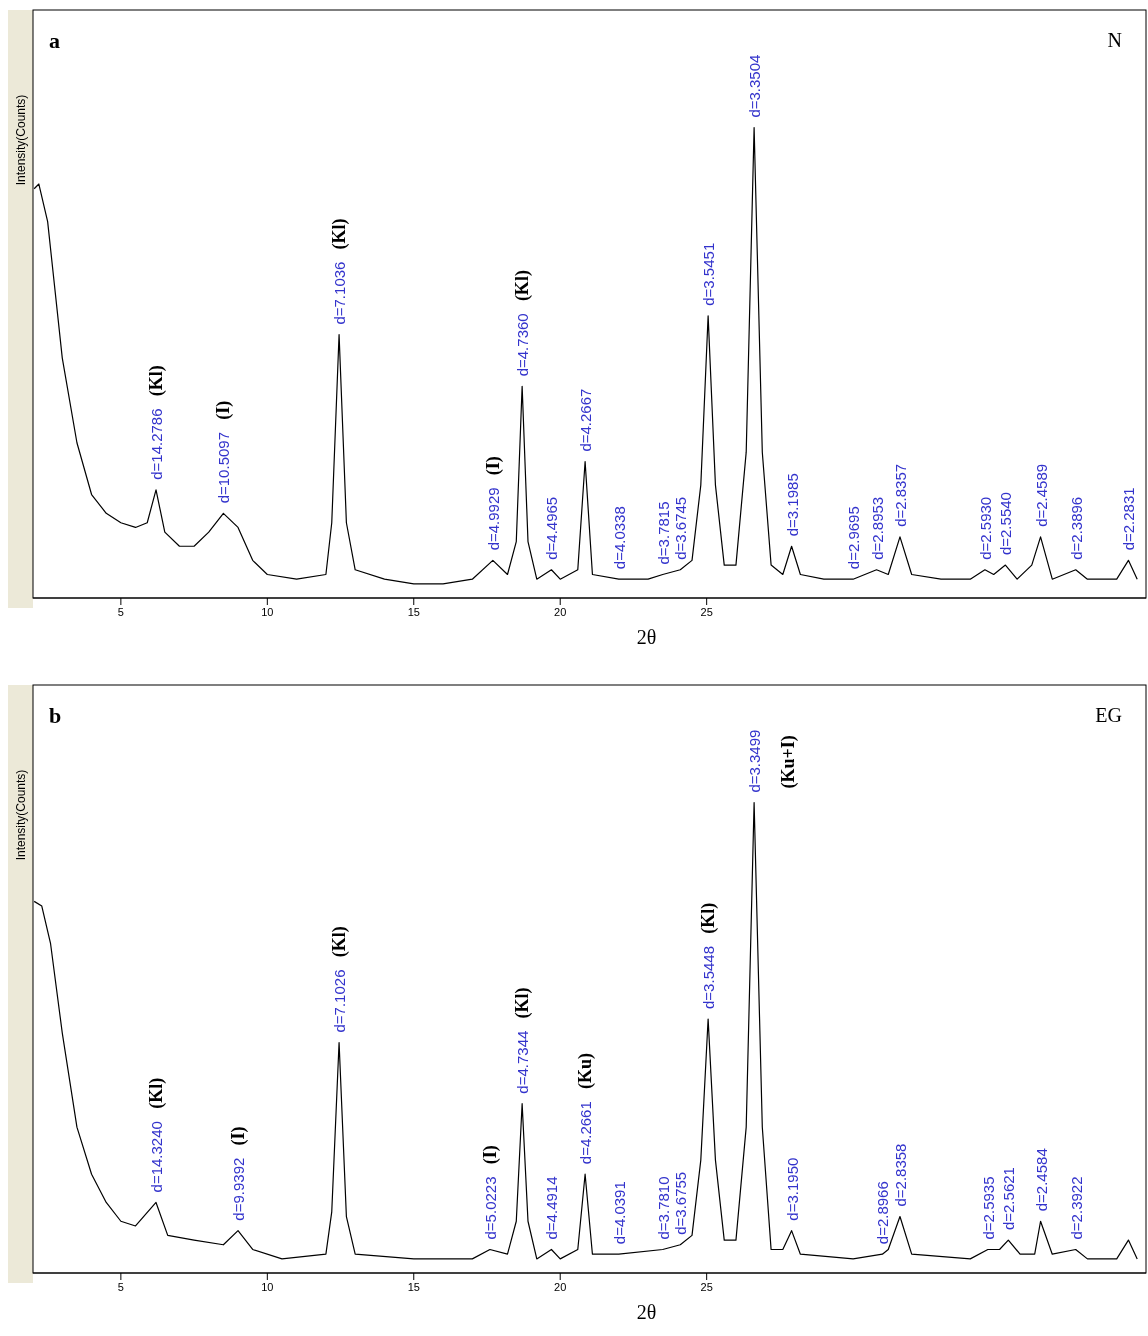  What do you see at coordinates (877, 528) in the screenshot?
I see `annotation: d=2.8953` at bounding box center [877, 528].